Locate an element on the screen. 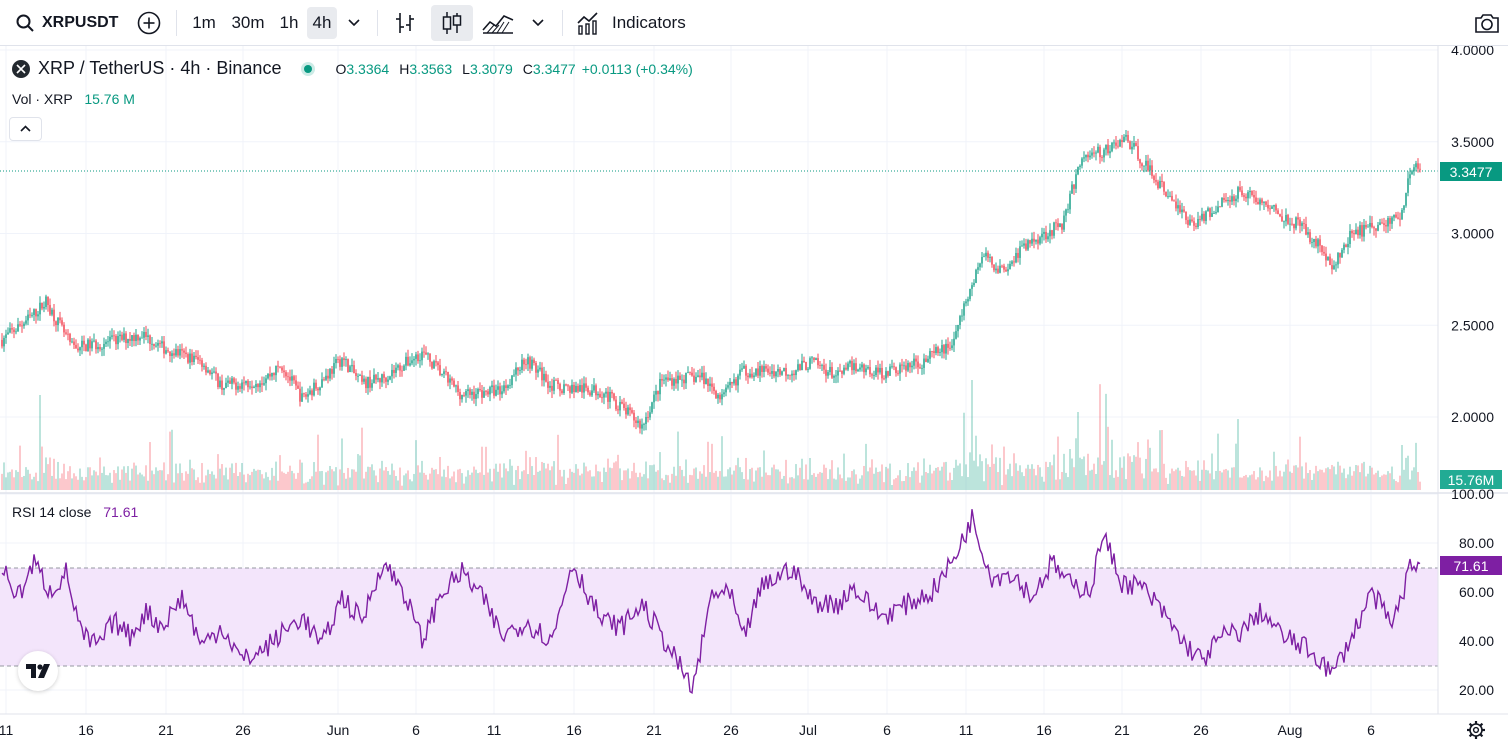 The image size is (1508, 750). candles-chart-type-button is located at coordinates (452, 23).